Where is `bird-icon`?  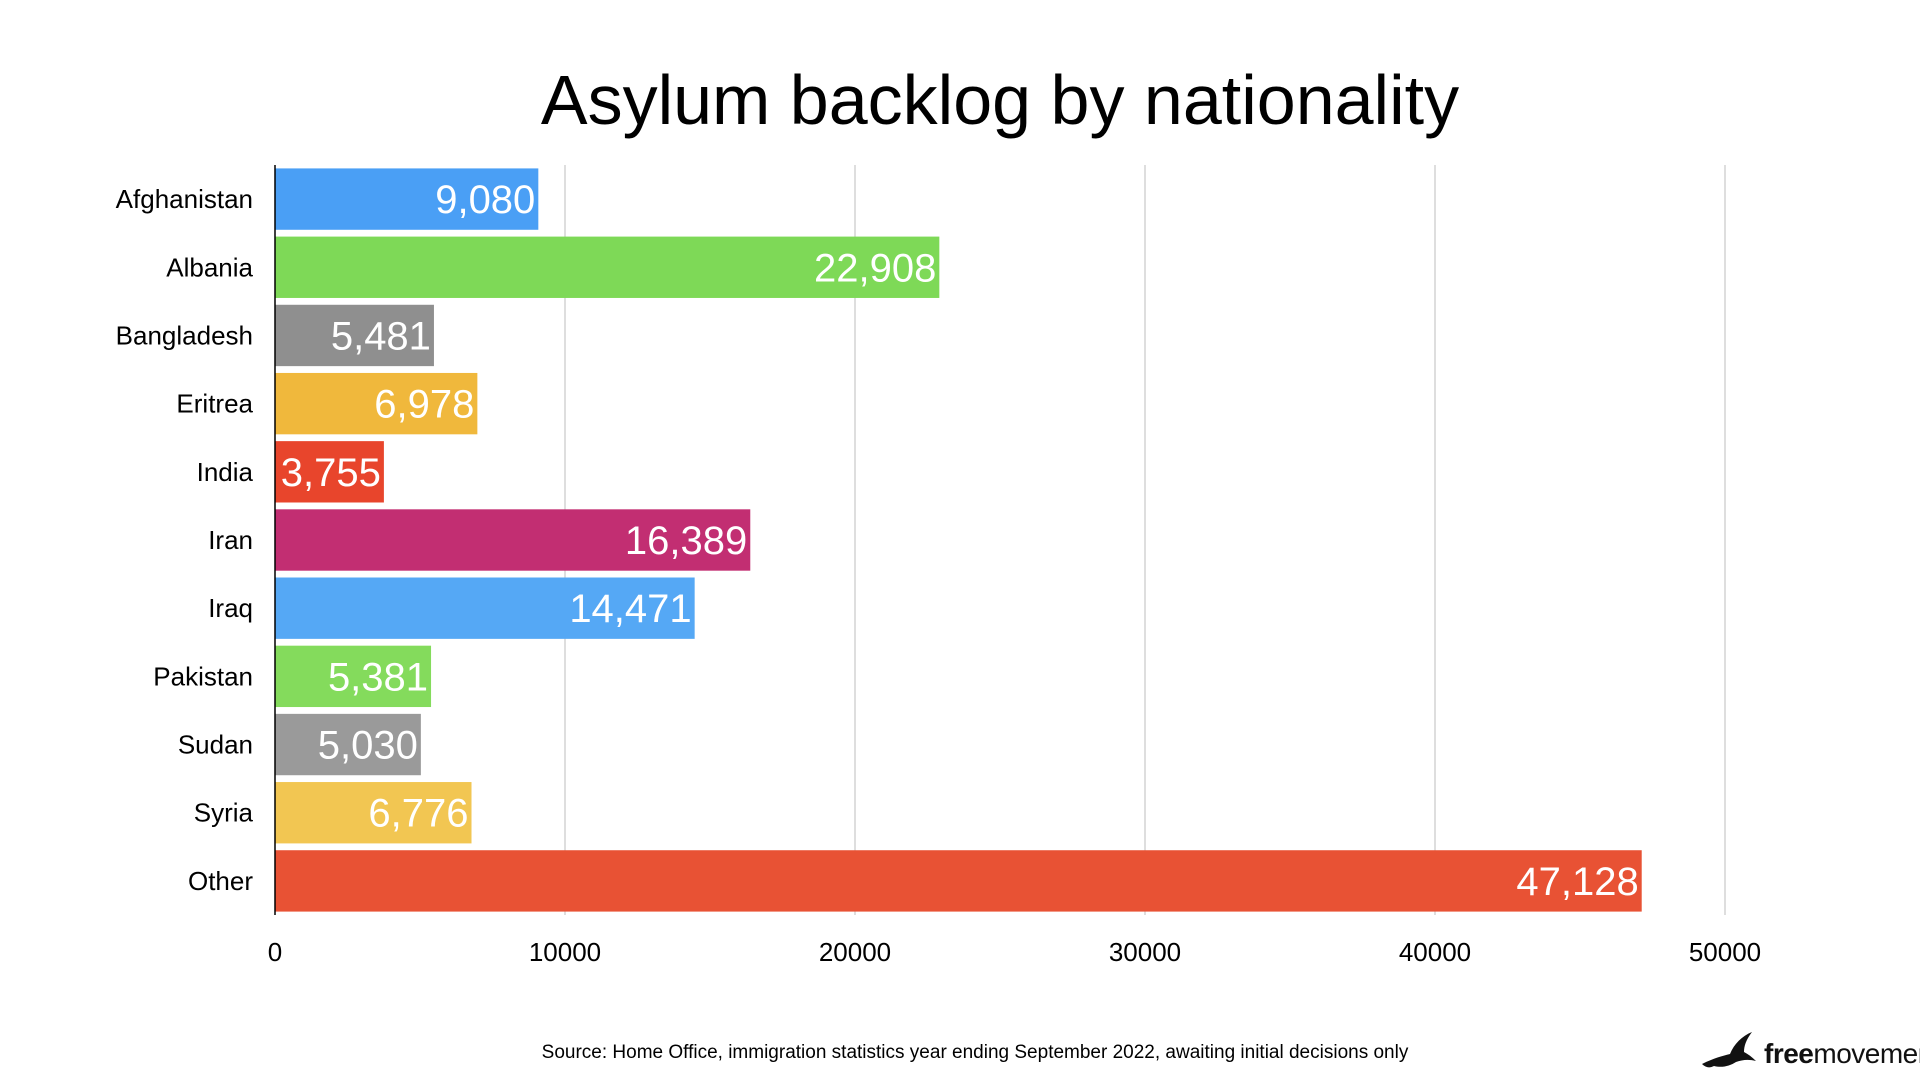 bird-icon is located at coordinates (1729, 1050).